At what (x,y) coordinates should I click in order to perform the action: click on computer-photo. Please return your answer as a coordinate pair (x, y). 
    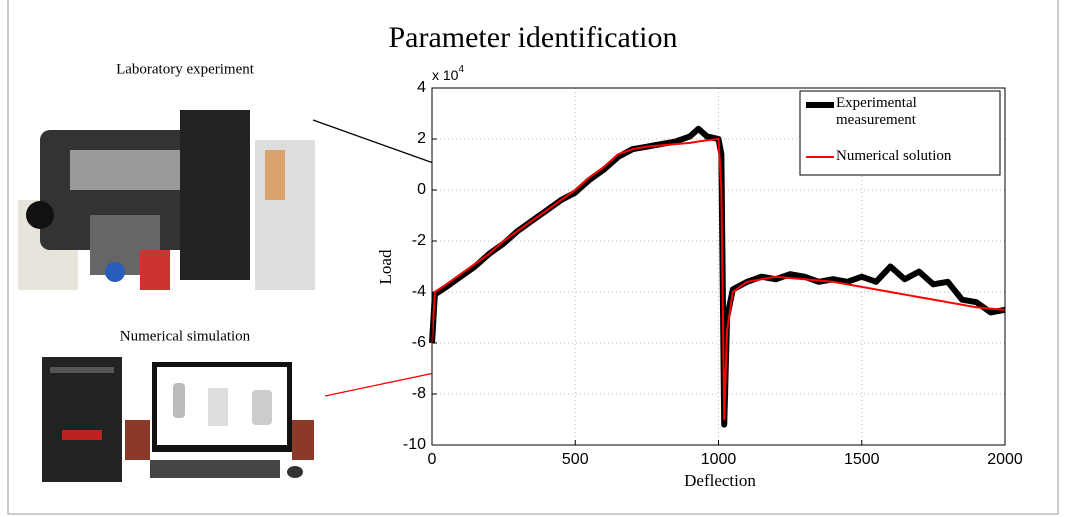
    Looking at the image, I should click on (178, 419).